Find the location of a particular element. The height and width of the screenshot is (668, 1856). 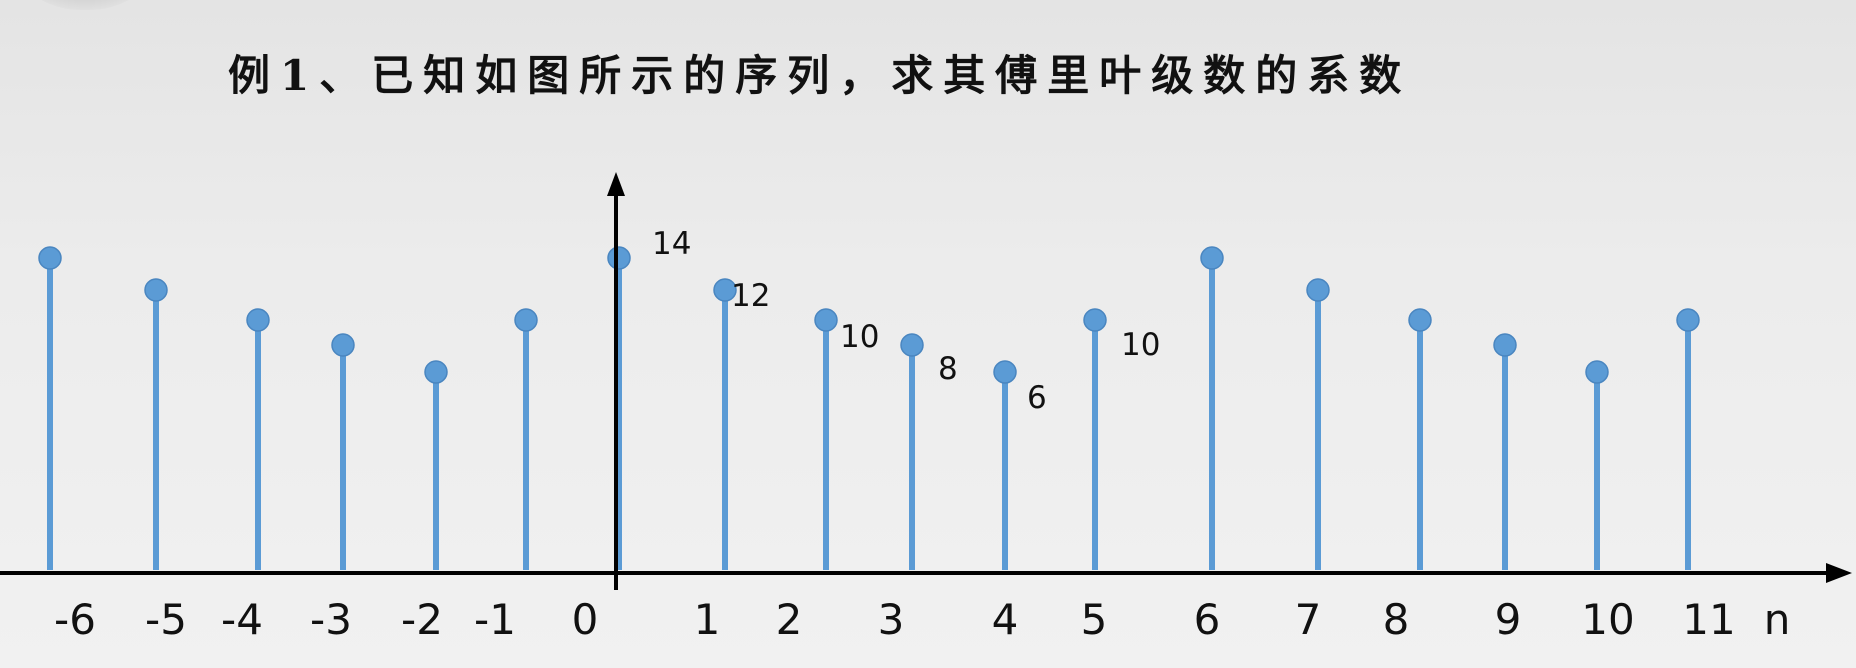

x-tick-label: 1 is located at coordinates (707, 619).